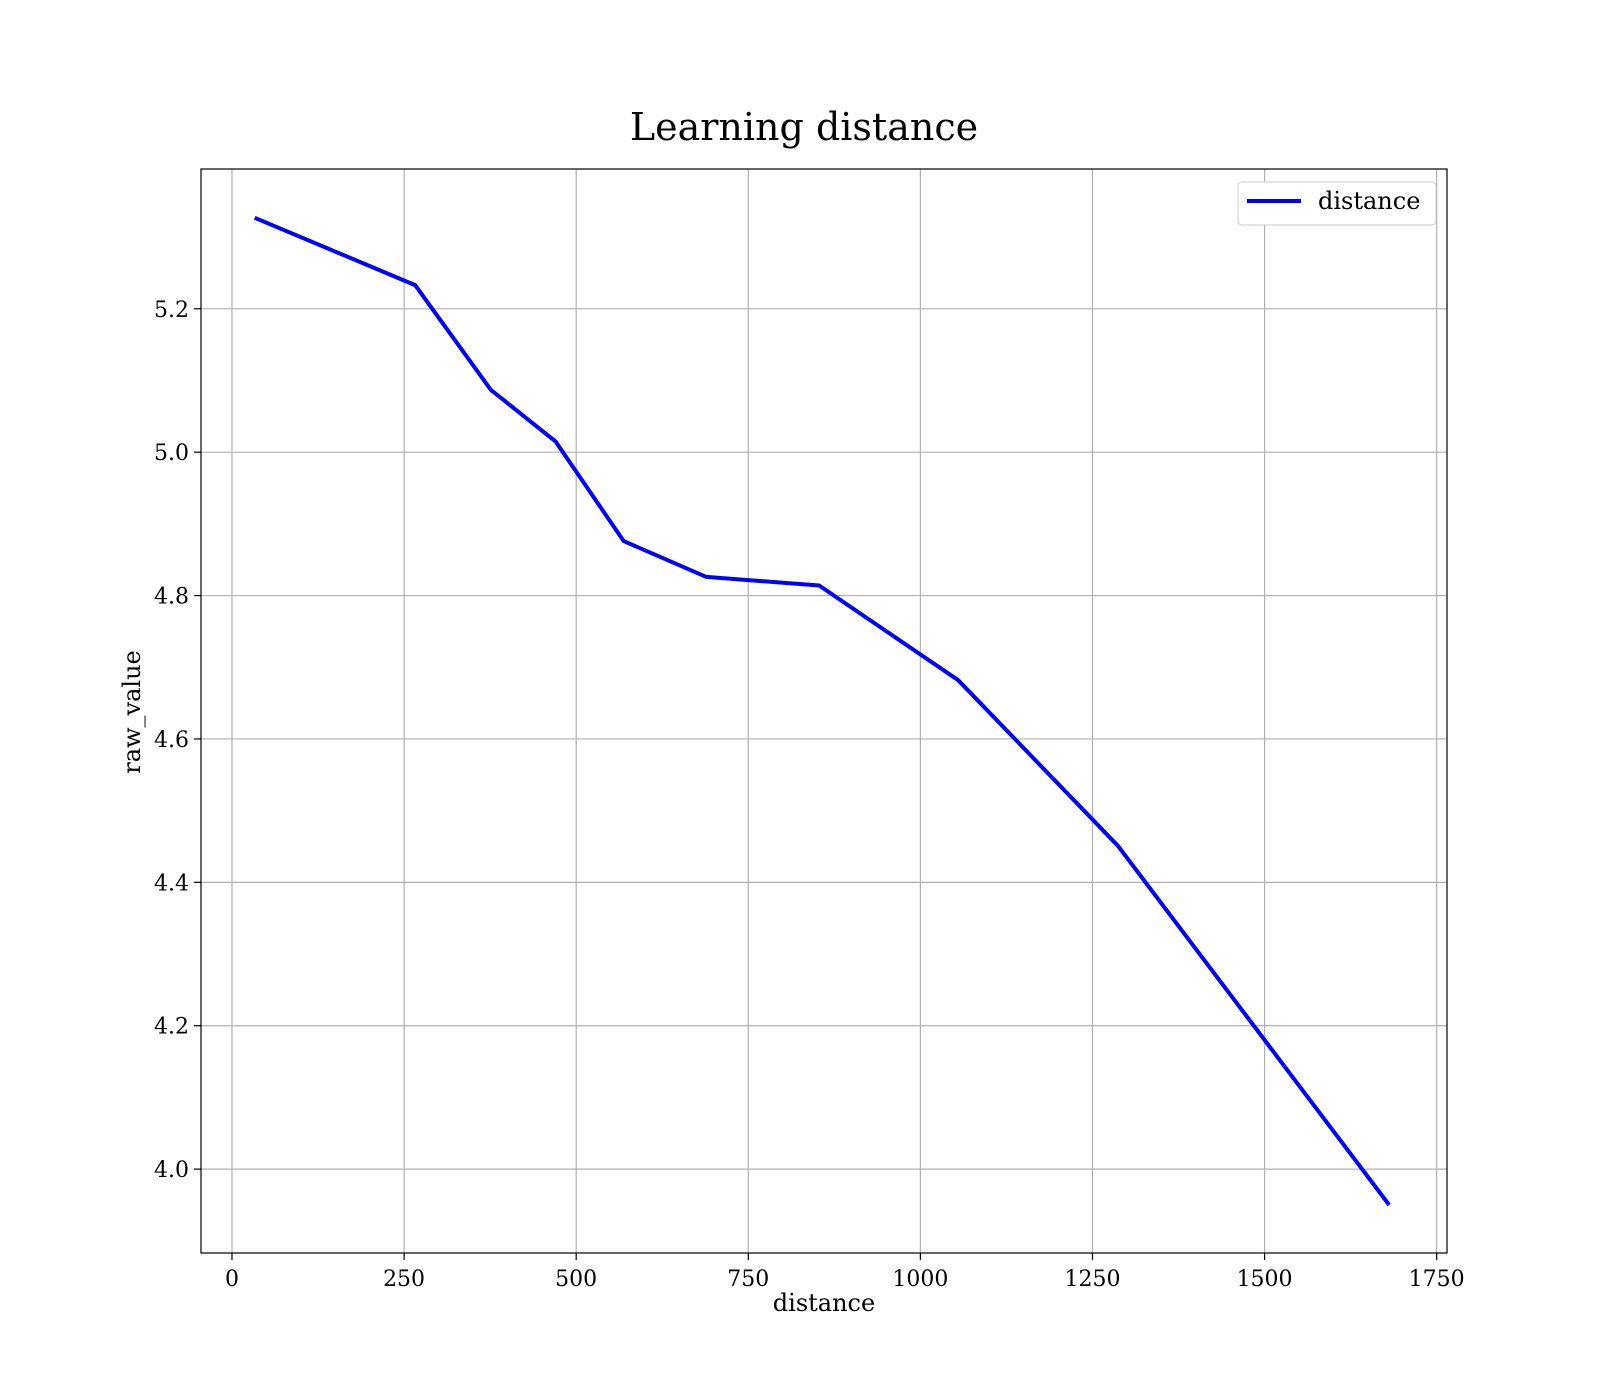 This screenshot has height=1400, width=1600. Describe the element at coordinates (171, 453) in the screenshot. I see `y-tick-label: 5.0` at that location.